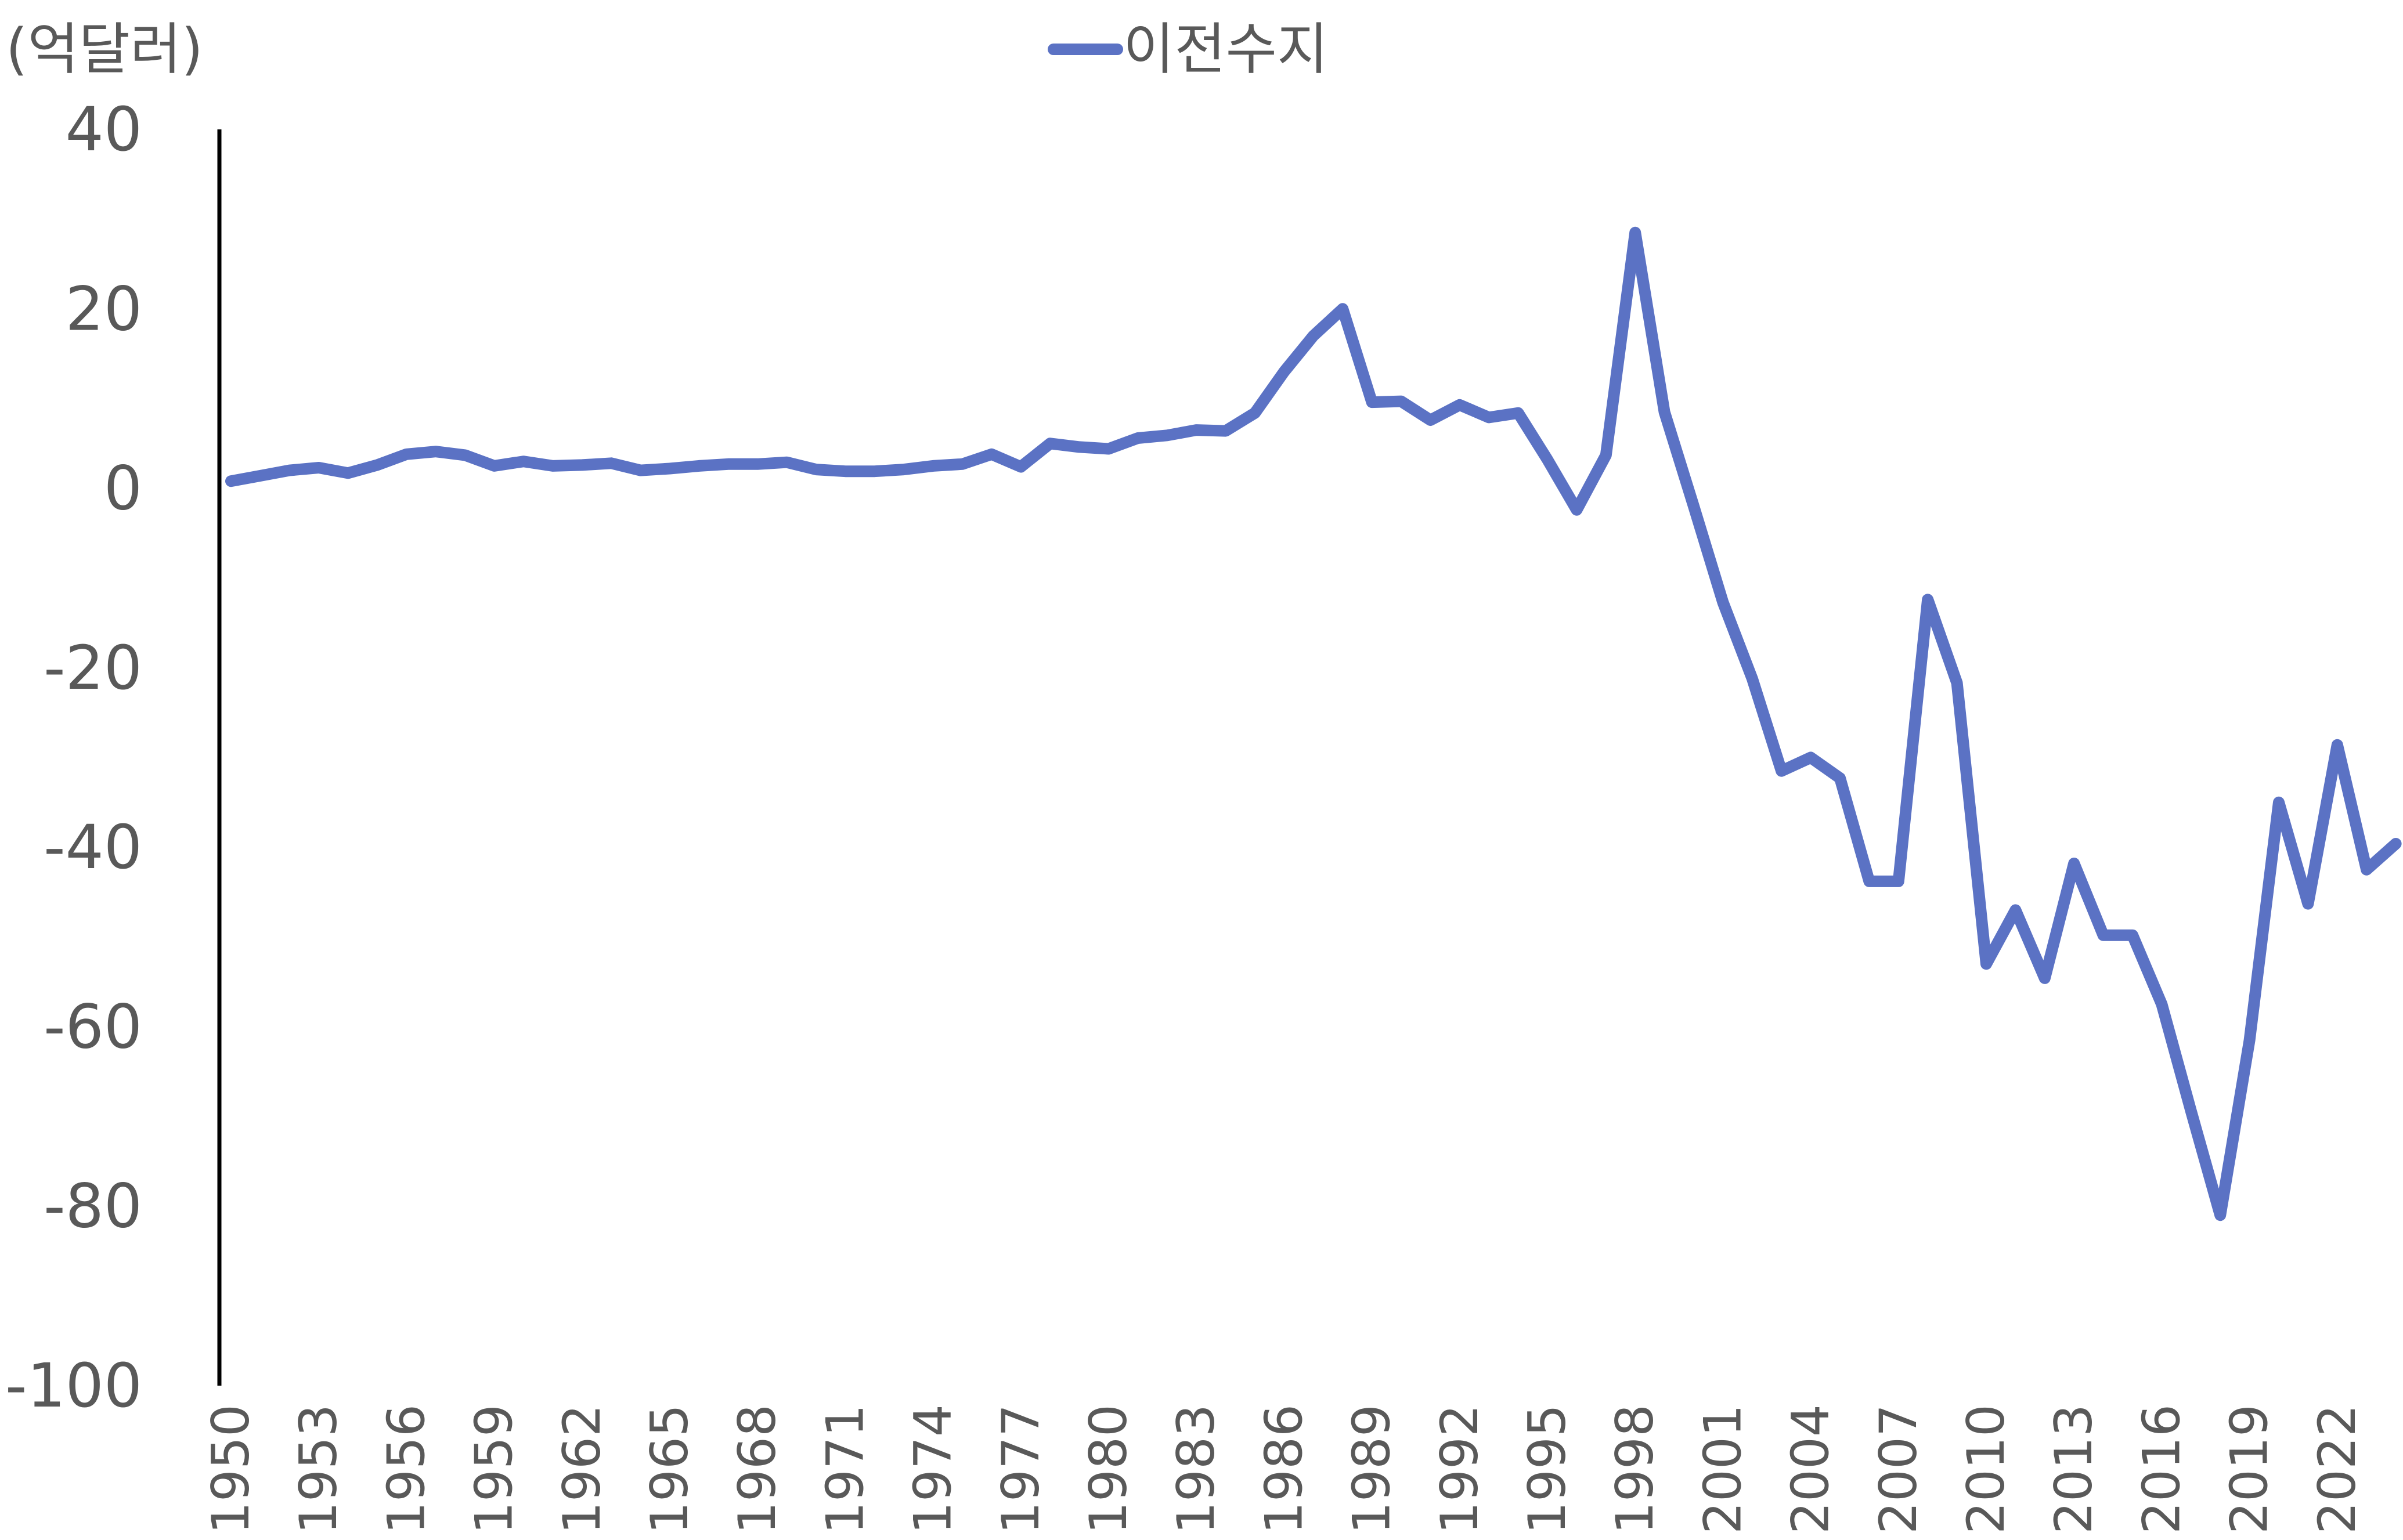 Image resolution: width=2403 pixels, height=1540 pixels. Describe the element at coordinates (231, 1469) in the screenshot. I see `x-tick-label: 1950` at that location.